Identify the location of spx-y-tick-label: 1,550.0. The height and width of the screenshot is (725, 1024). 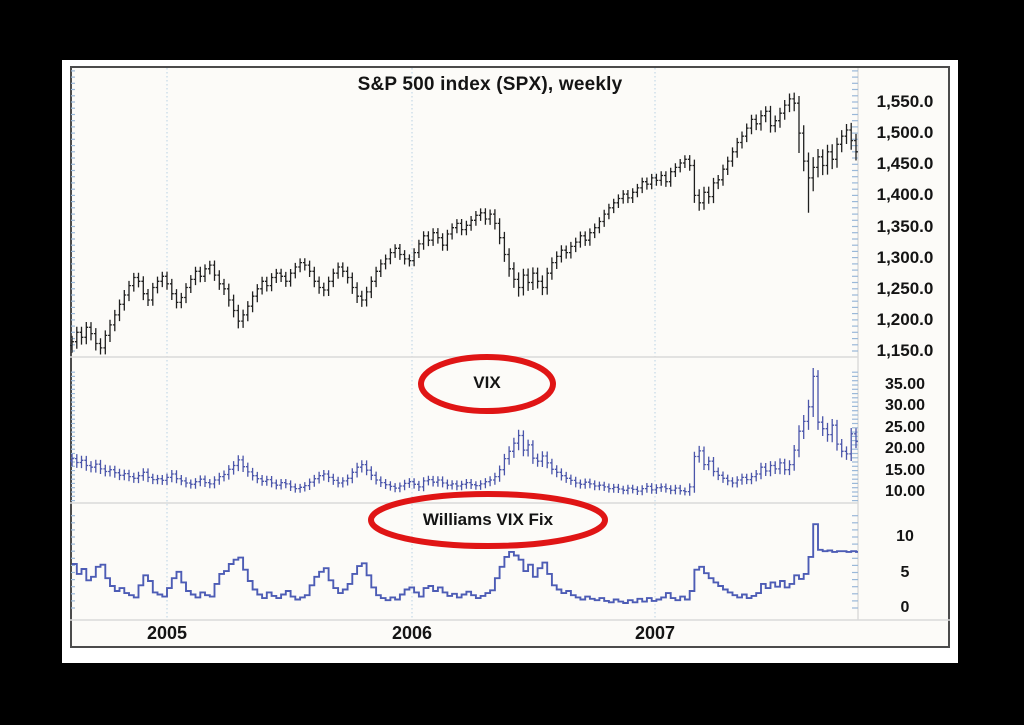
(905, 101).